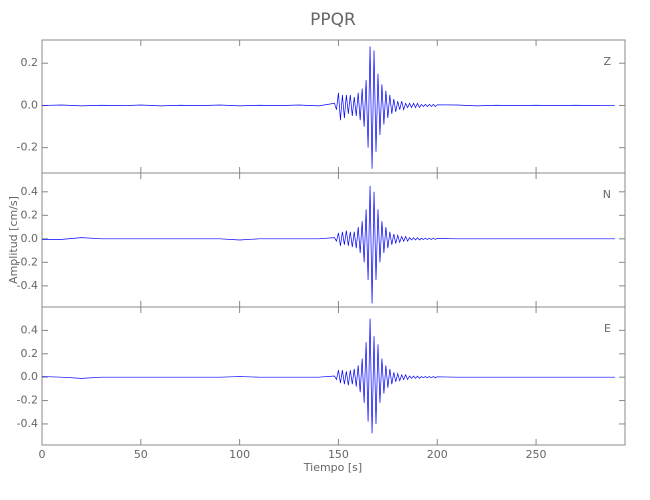 Image resolution: width=650 pixels, height=500 pixels. Describe the element at coordinates (607, 61) in the screenshot. I see `component-label: Z` at that location.